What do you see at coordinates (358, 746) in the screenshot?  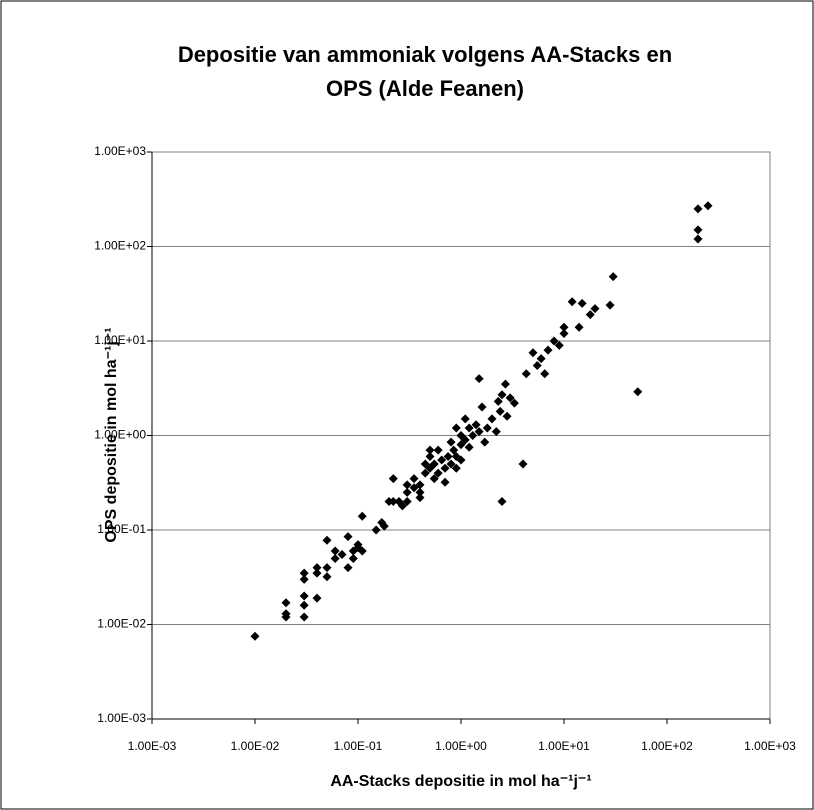 I see `x-tick-label: 1.00E-01` at bounding box center [358, 746].